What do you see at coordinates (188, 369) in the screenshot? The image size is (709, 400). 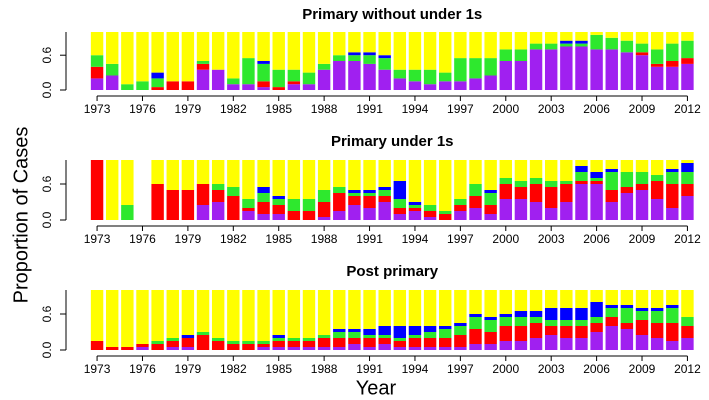 I see `x-tick-label: 1979` at bounding box center [188, 369].